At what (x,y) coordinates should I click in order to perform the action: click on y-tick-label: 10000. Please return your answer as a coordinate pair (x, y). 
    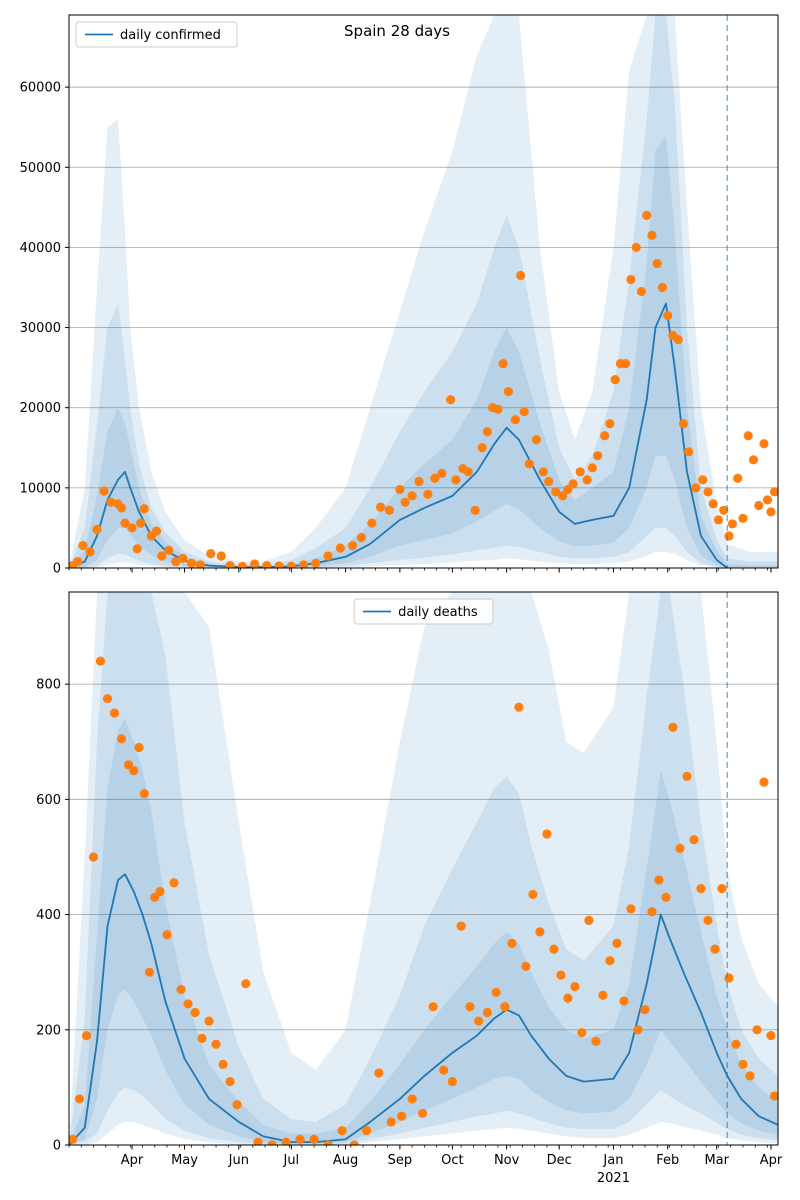
    Looking at the image, I should click on (40, 488).